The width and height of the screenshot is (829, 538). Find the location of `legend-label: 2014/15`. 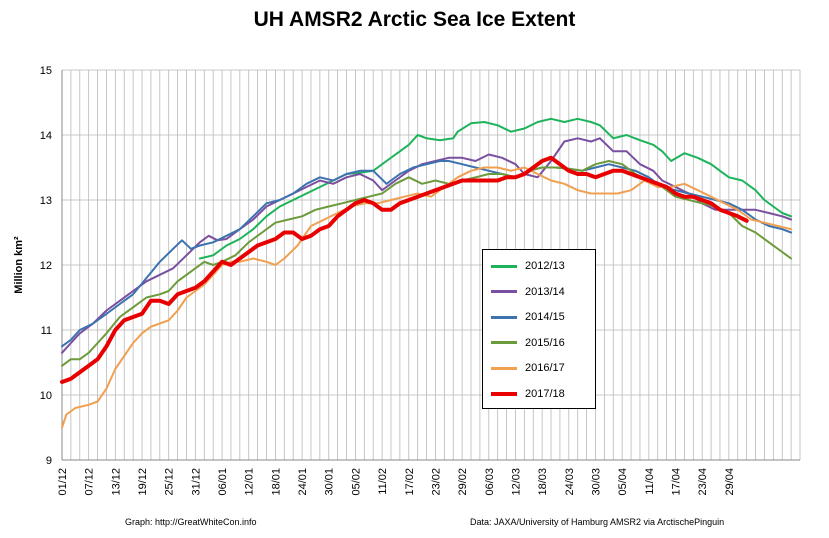

legend-label: 2014/15 is located at coordinates (545, 317).